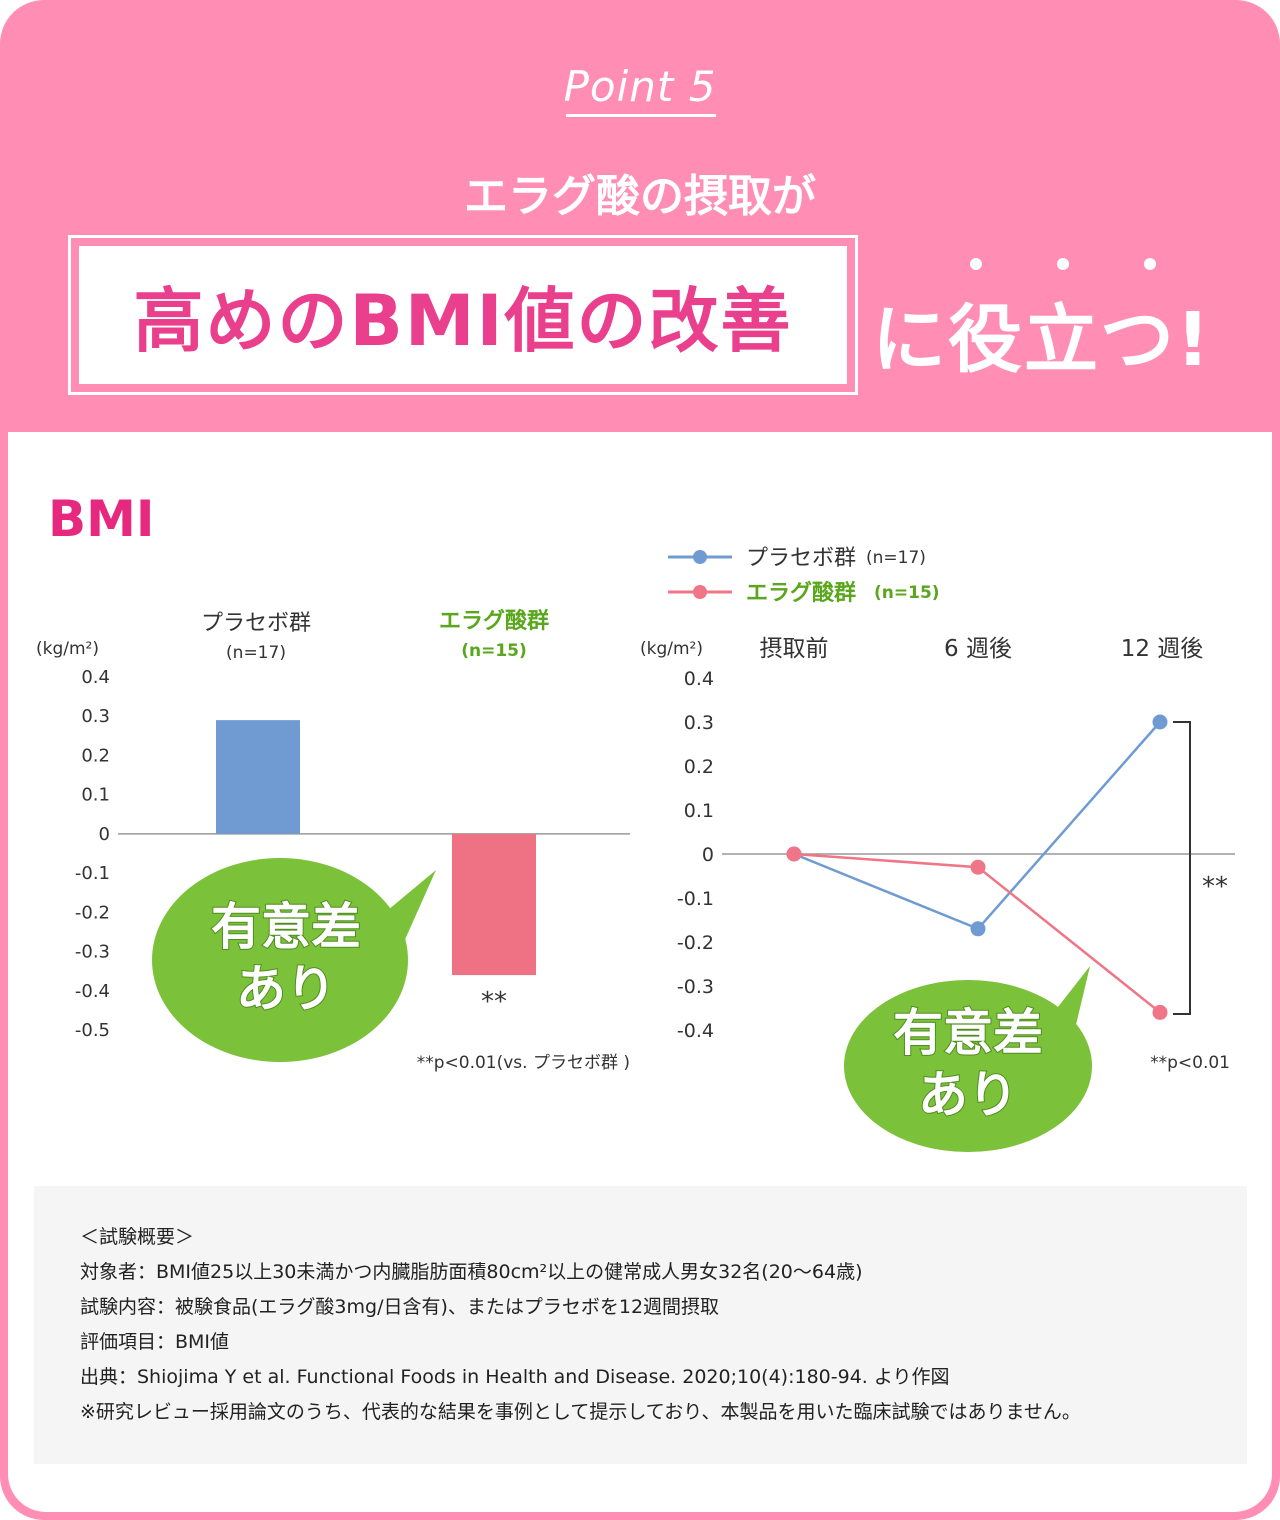 This screenshot has width=1280, height=1520. Describe the element at coordinates (700, 592) in the screenshot. I see `legend-marker-ellagic` at that location.